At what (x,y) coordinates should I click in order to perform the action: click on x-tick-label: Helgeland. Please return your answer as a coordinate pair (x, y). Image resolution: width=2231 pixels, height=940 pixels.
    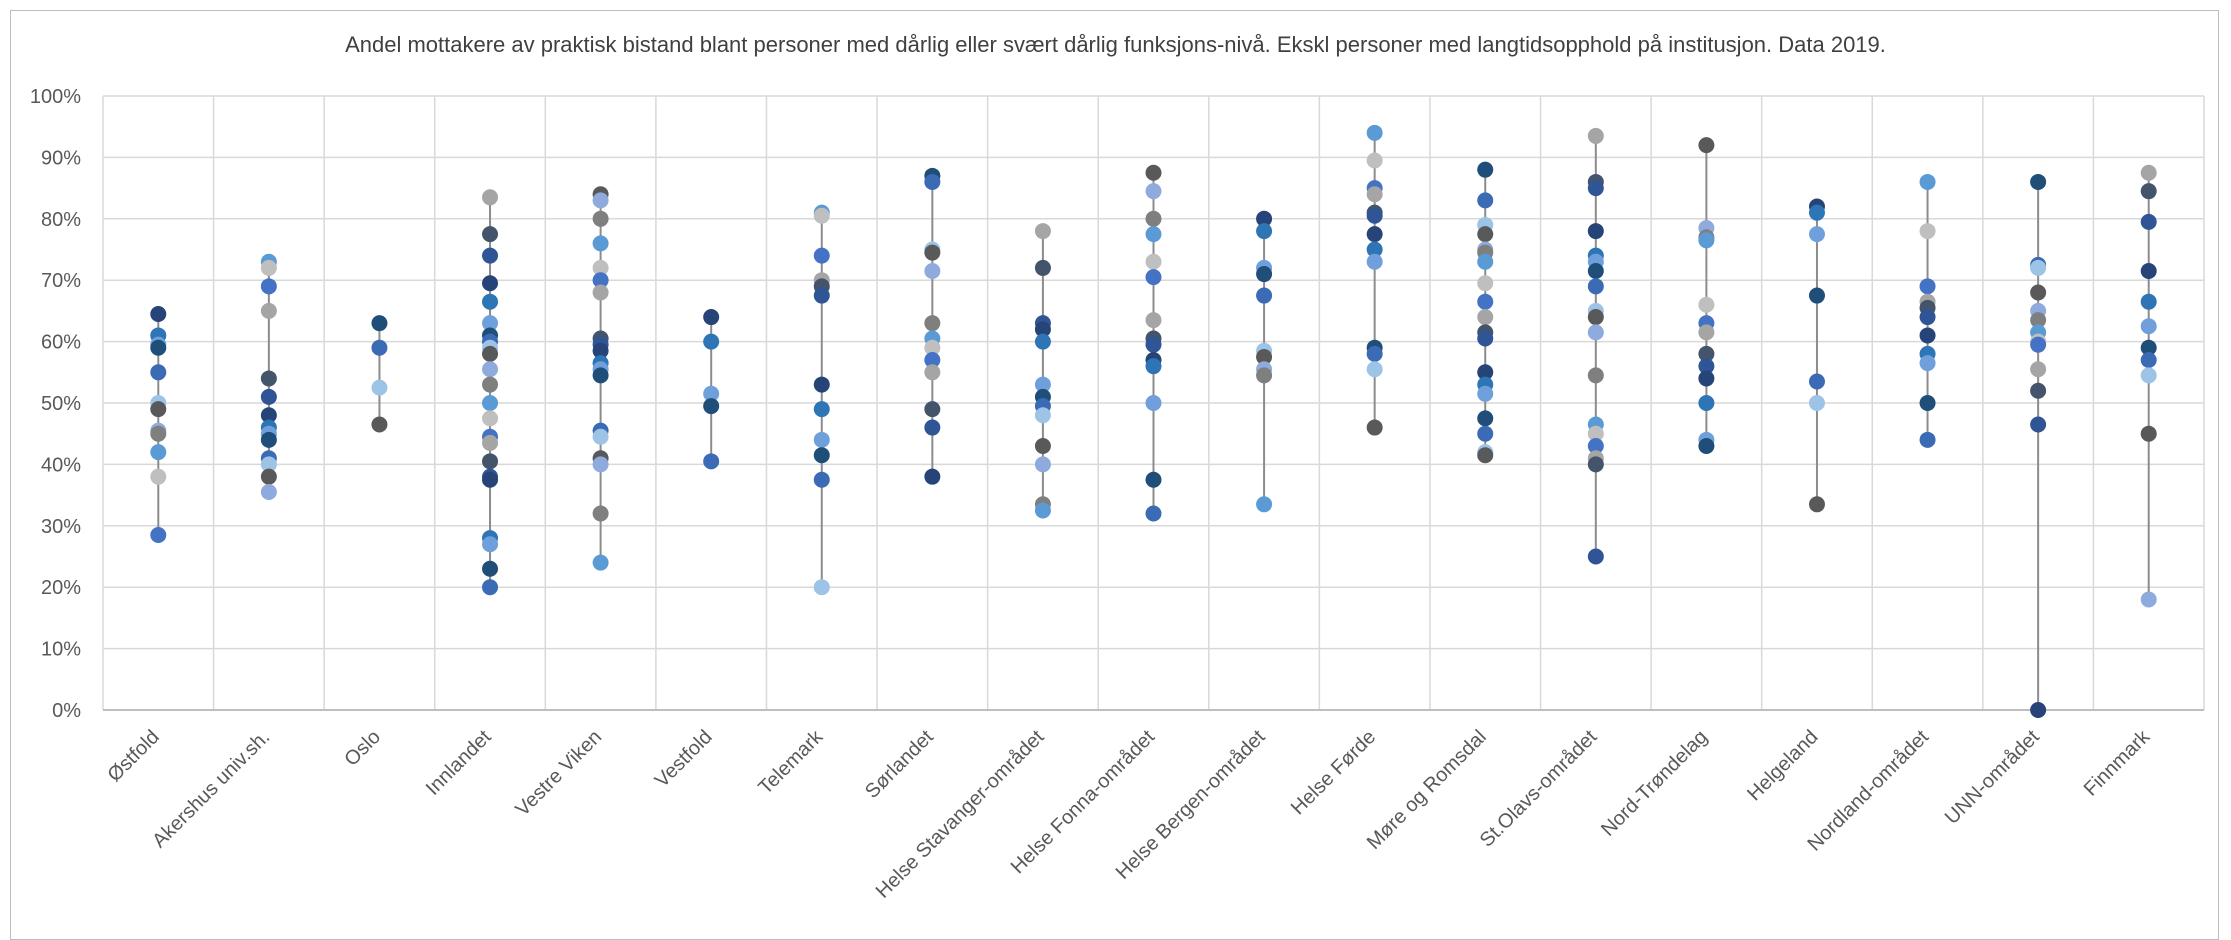
    Looking at the image, I should click on (1782, 765).